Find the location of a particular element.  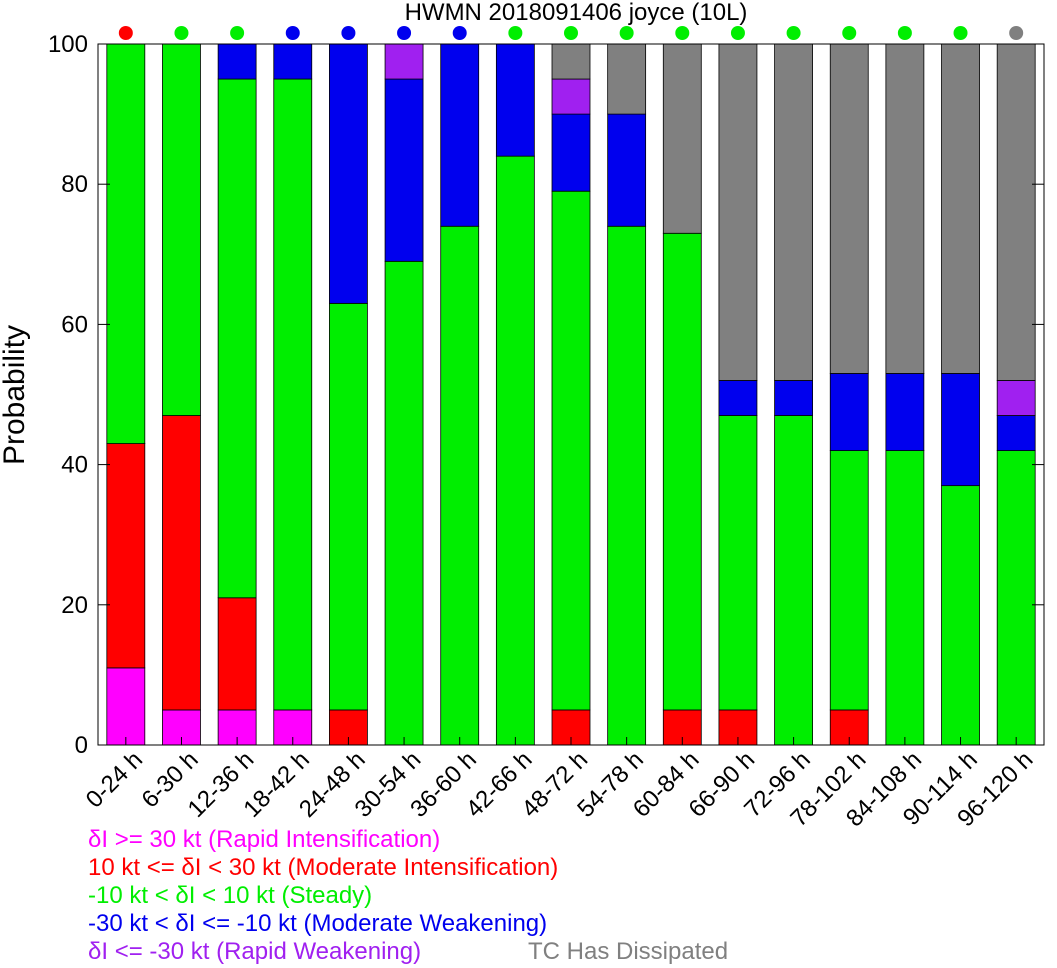

chart-title: HWMN 2018091406 joyce (10L) is located at coordinates (576, 13).